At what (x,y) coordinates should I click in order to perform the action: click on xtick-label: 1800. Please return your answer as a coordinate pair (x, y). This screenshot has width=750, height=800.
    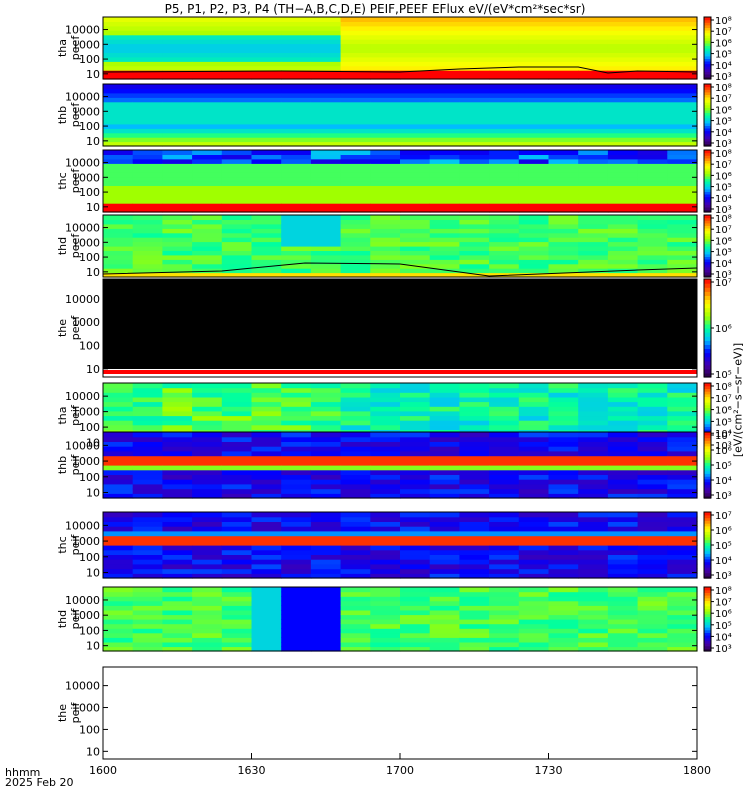
    Looking at the image, I should click on (697, 770).